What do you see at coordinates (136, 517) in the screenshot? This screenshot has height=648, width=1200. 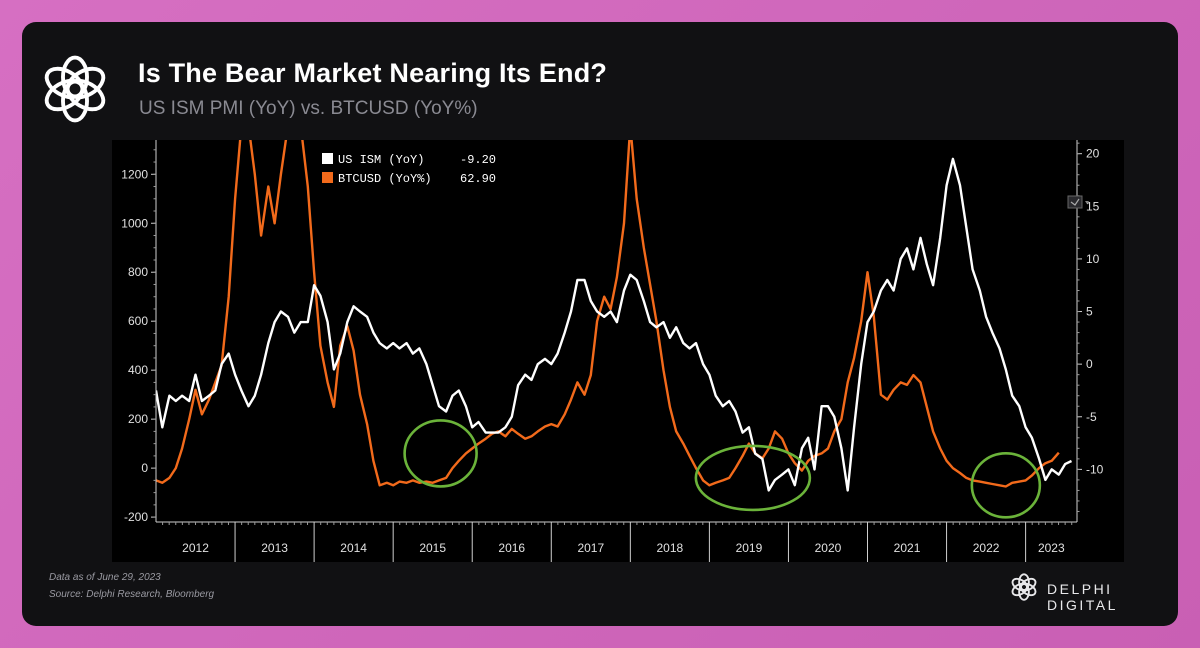 I see `left-axis-tick-label: -200` at bounding box center [136, 517].